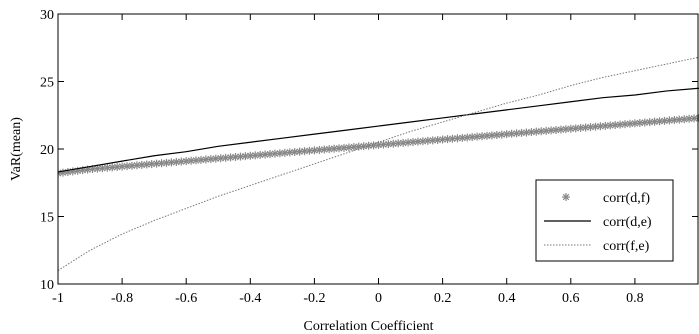 The image size is (699, 334). What do you see at coordinates (122, 298) in the screenshot?
I see `x-tick-label: -0.8` at bounding box center [122, 298].